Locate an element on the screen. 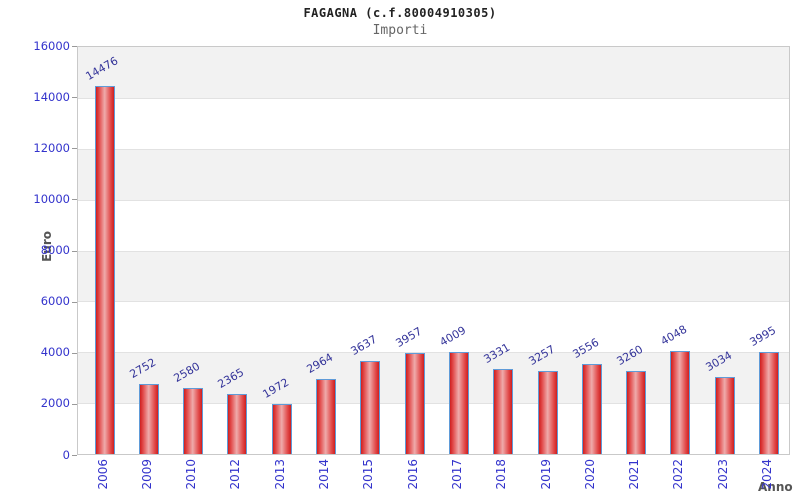  chart-title: FAGAGNA (c.f.80004910305) is located at coordinates (400, 13).